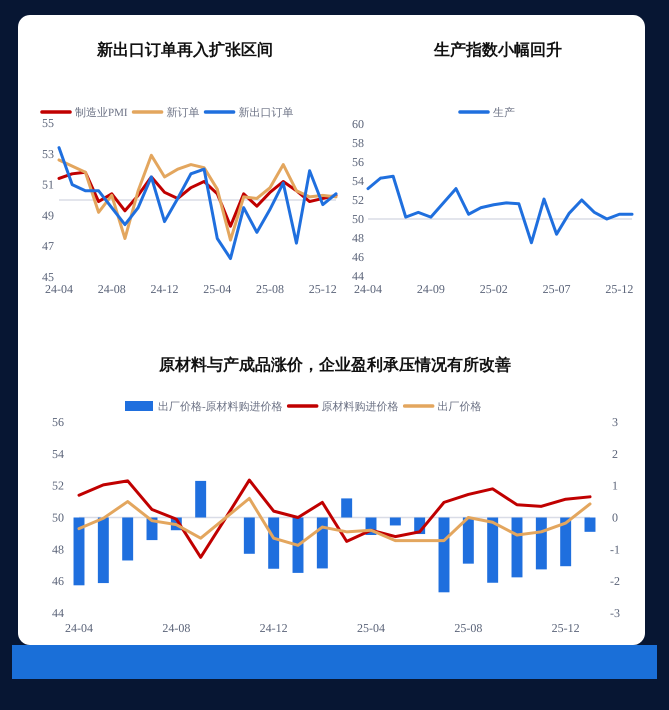 The height and width of the screenshot is (710, 669). What do you see at coordinates (183, 112) in the screenshot?
I see `legend-label: 新订单` at bounding box center [183, 112].